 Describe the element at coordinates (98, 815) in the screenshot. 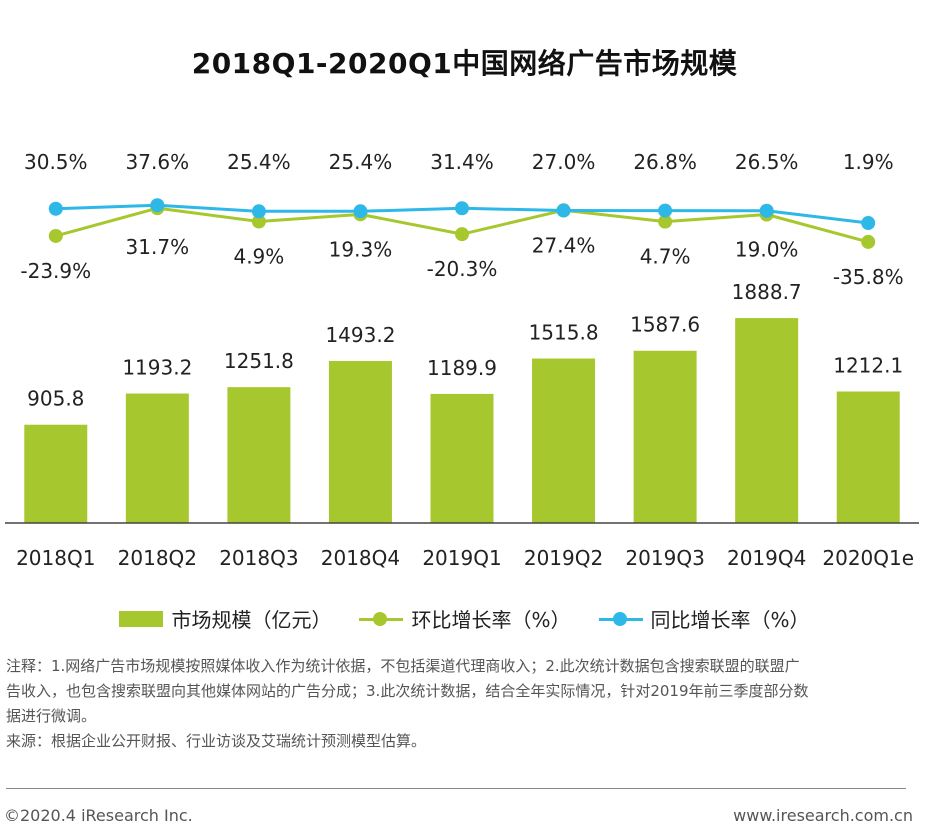

I see `copyright: ©2020.4 iResearch Inc.` at that location.